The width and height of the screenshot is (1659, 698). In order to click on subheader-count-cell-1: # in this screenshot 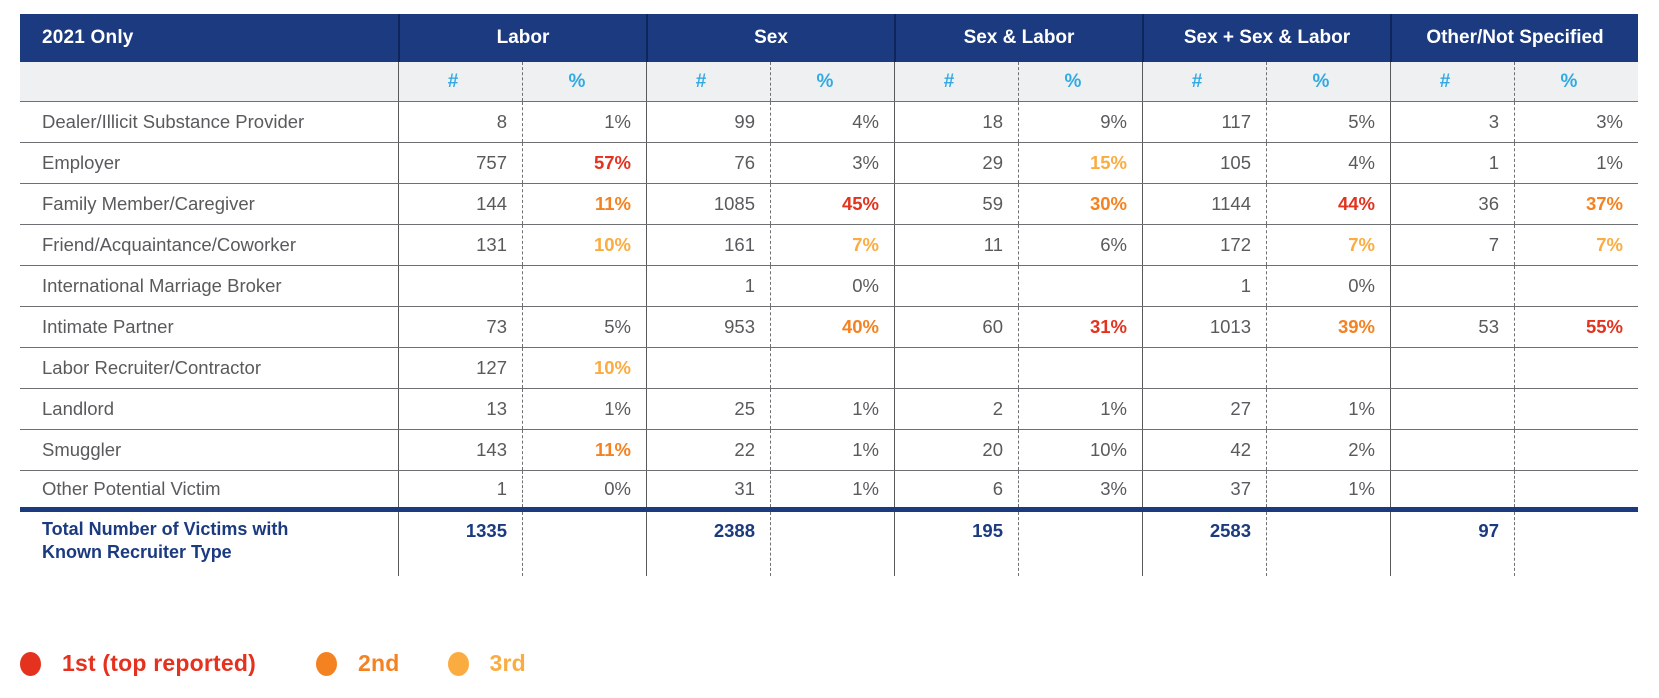, I will do `click(460, 81)`.